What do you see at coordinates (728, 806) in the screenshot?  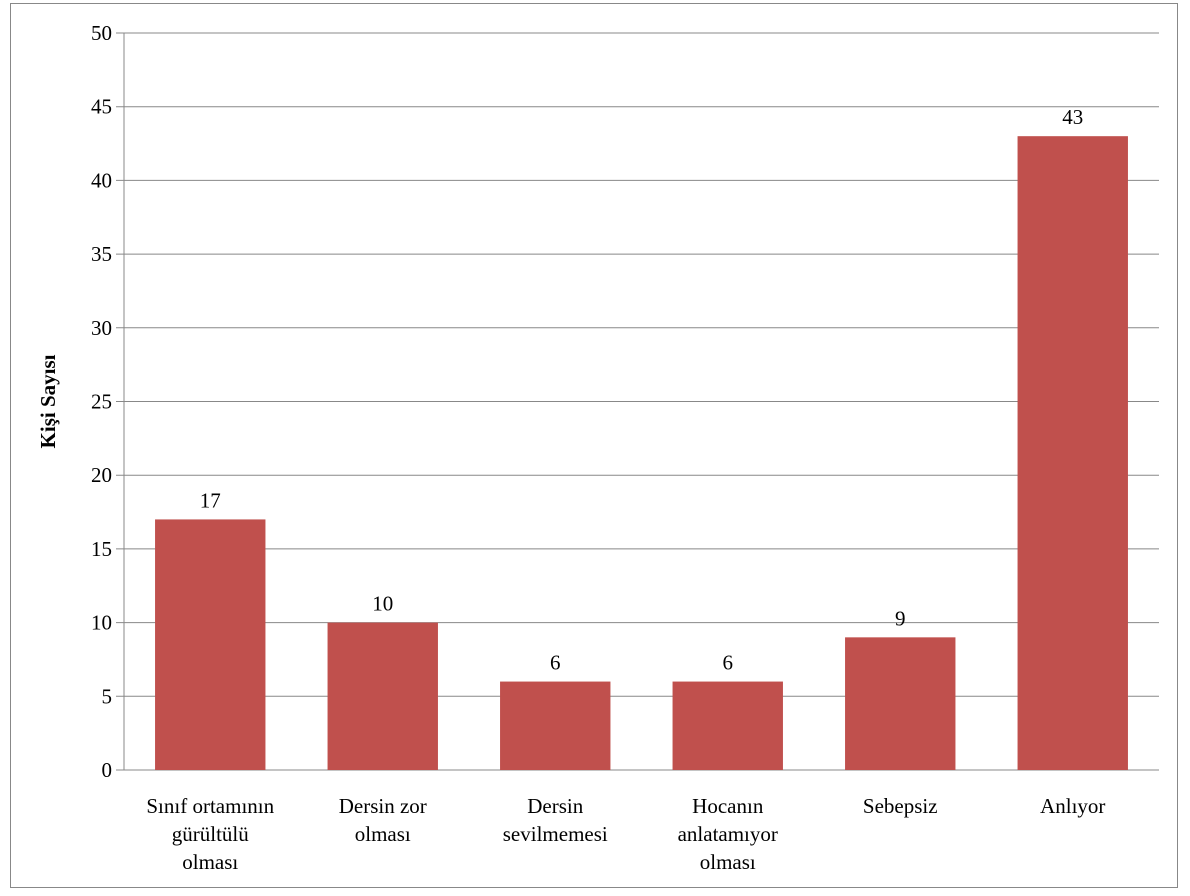 I see `x-category-label-line: Hocanın` at bounding box center [728, 806].